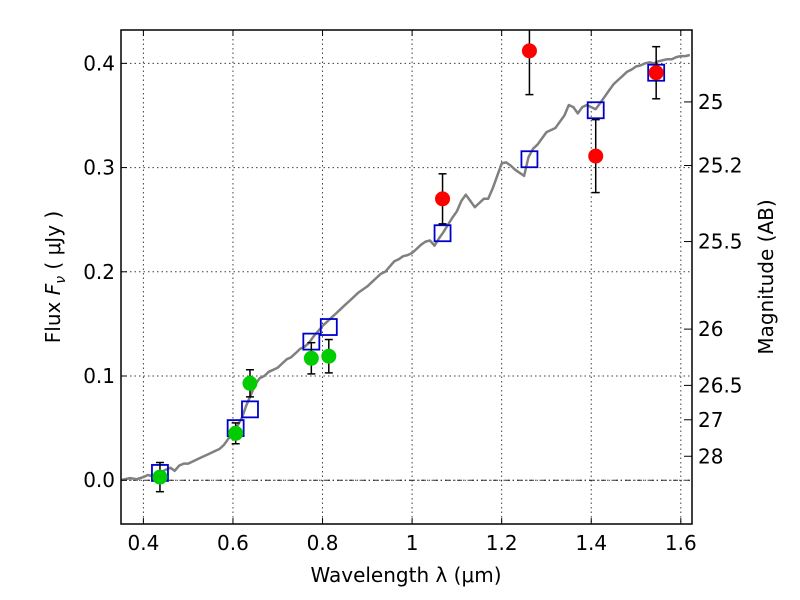 This screenshot has width=800, height=600. I want to click on x-tick-label: 1, so click(412, 543).